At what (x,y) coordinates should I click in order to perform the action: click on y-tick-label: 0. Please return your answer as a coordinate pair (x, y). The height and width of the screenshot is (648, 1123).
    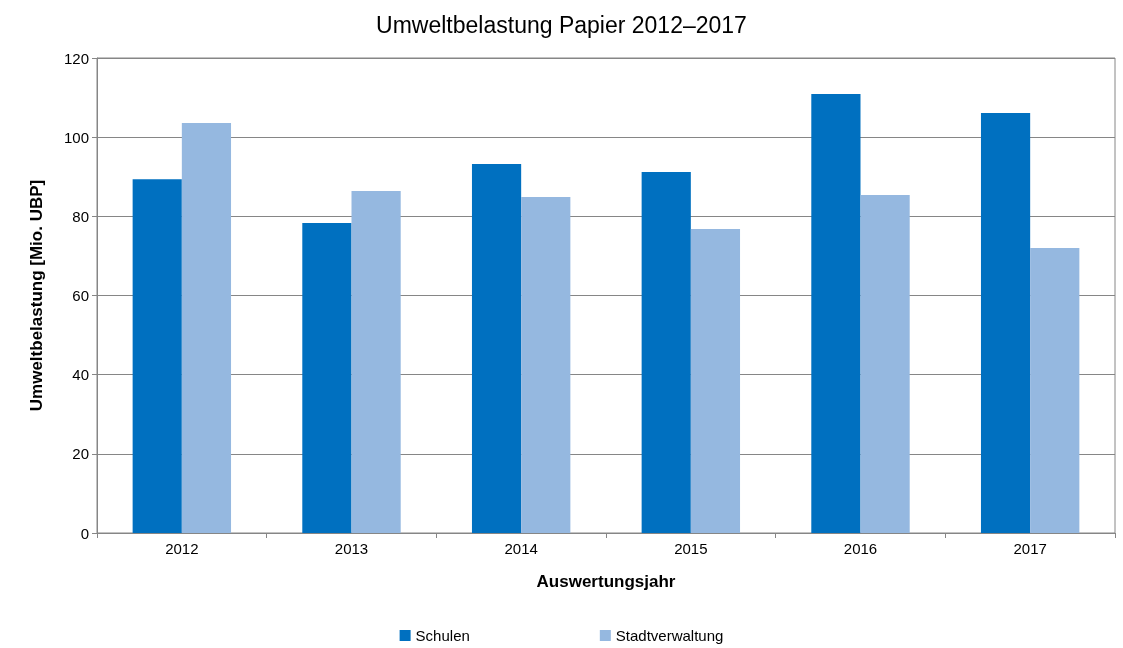
    Looking at the image, I should click on (84, 533).